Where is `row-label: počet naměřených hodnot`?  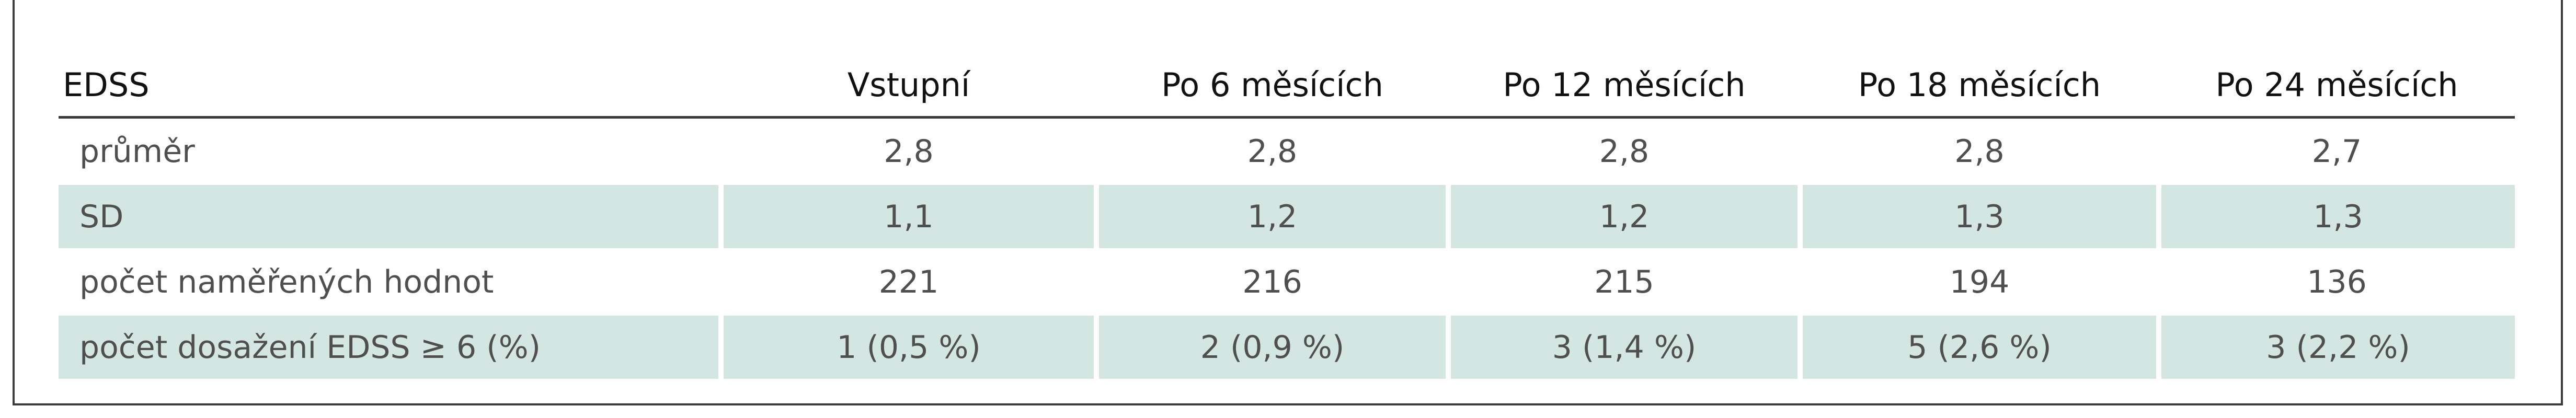 row-label: počet naměřených hodnot is located at coordinates (286, 281).